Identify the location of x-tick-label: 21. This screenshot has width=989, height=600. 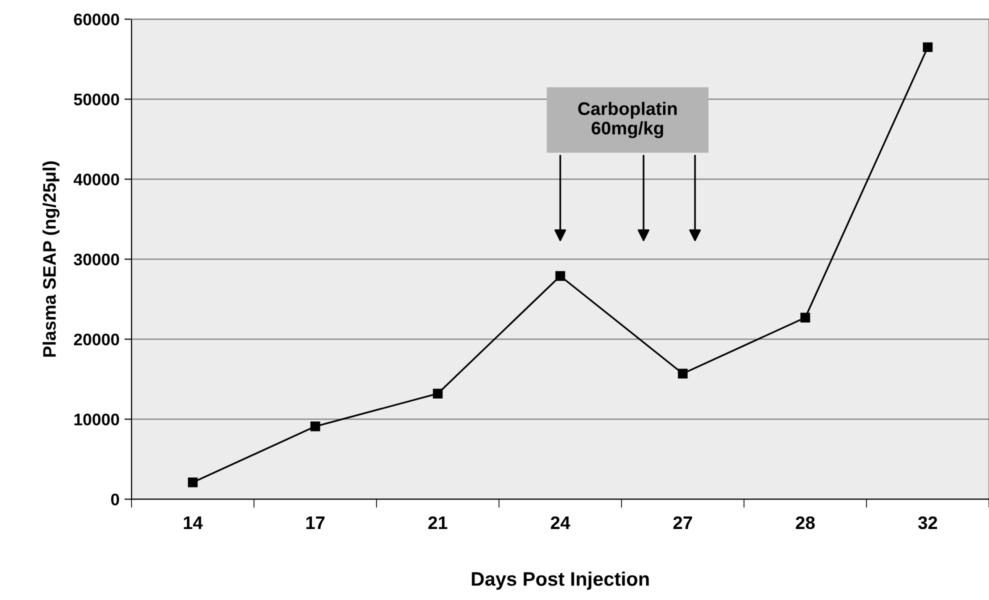
(438, 522).